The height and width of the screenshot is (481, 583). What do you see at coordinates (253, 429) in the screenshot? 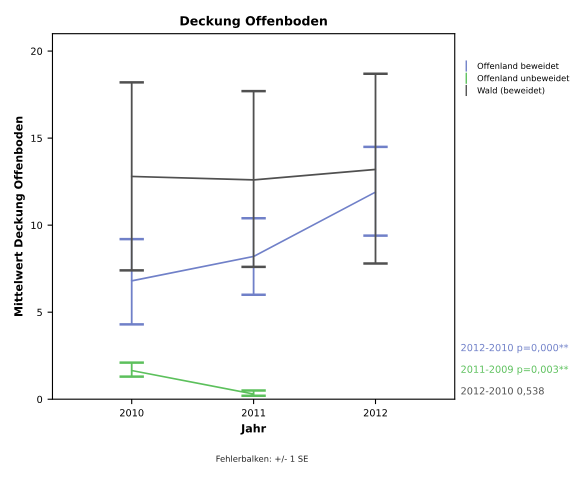
I see `x-axis-title: Jahr` at bounding box center [253, 429].